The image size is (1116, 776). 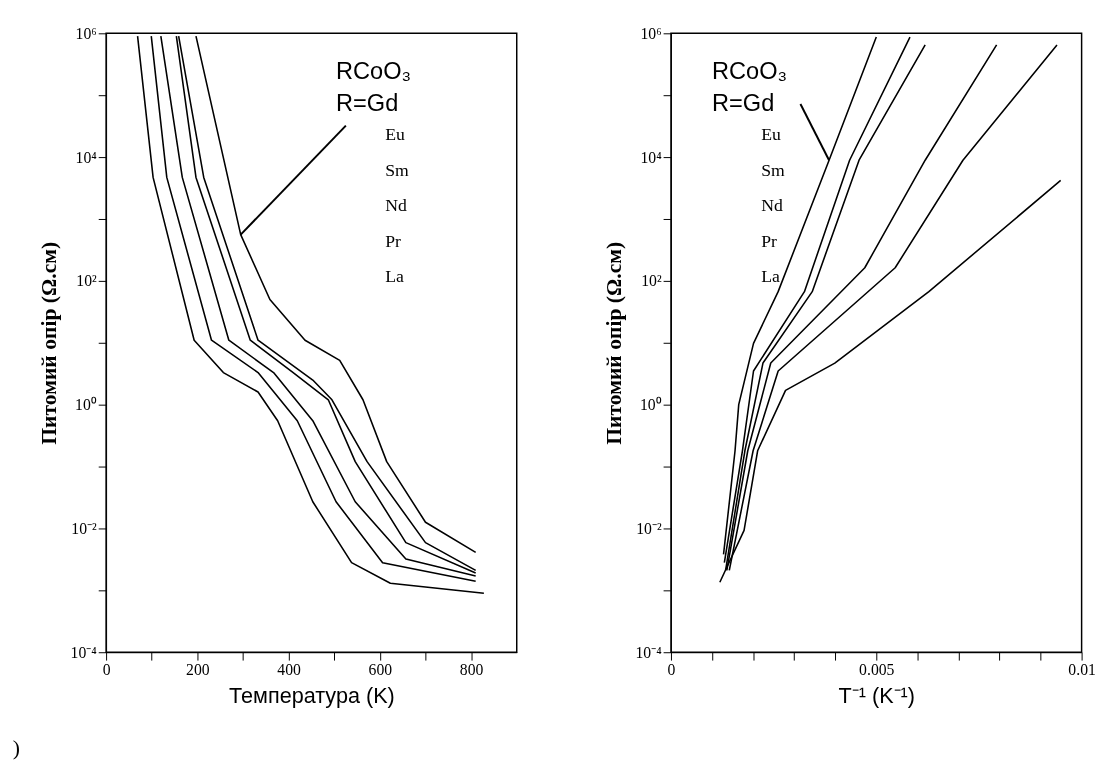 I want to click on x-tick-label: 800, so click(x=471, y=670).